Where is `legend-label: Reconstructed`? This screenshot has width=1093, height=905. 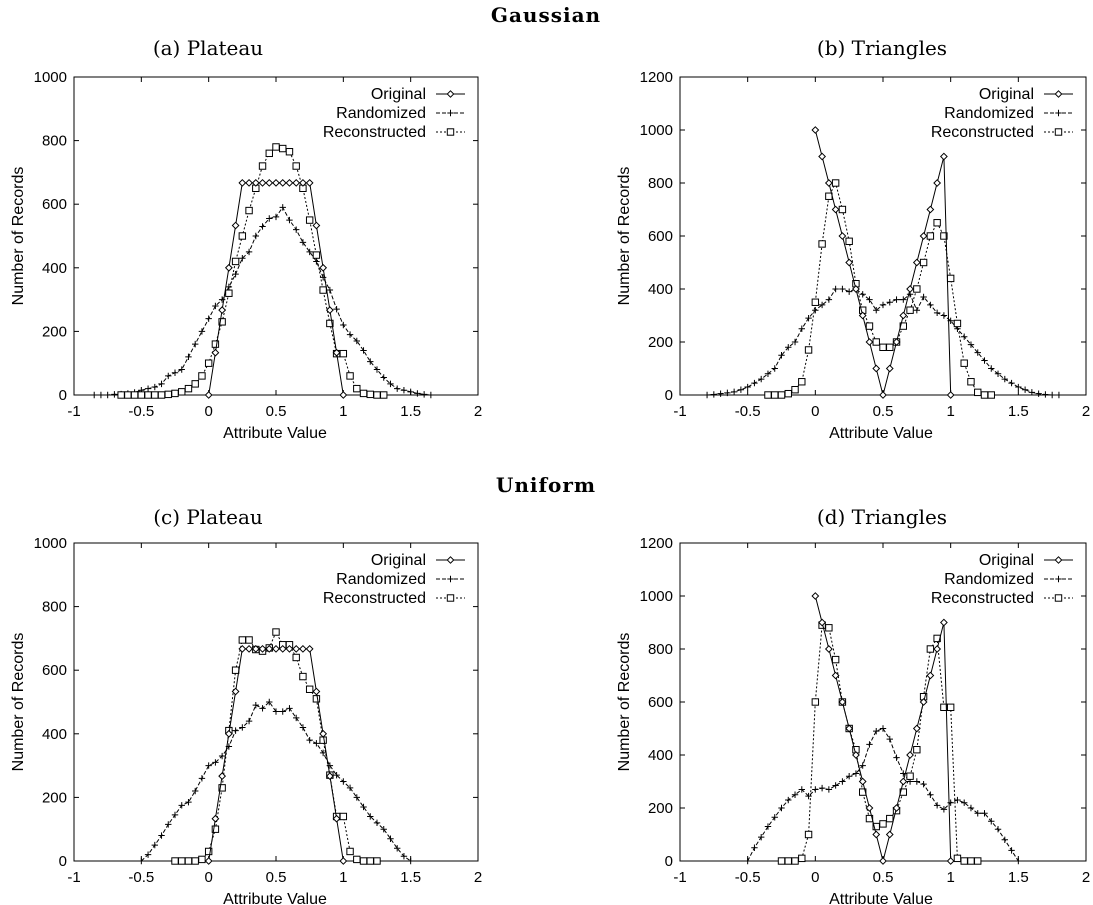 legend-label: Reconstructed is located at coordinates (982, 598).